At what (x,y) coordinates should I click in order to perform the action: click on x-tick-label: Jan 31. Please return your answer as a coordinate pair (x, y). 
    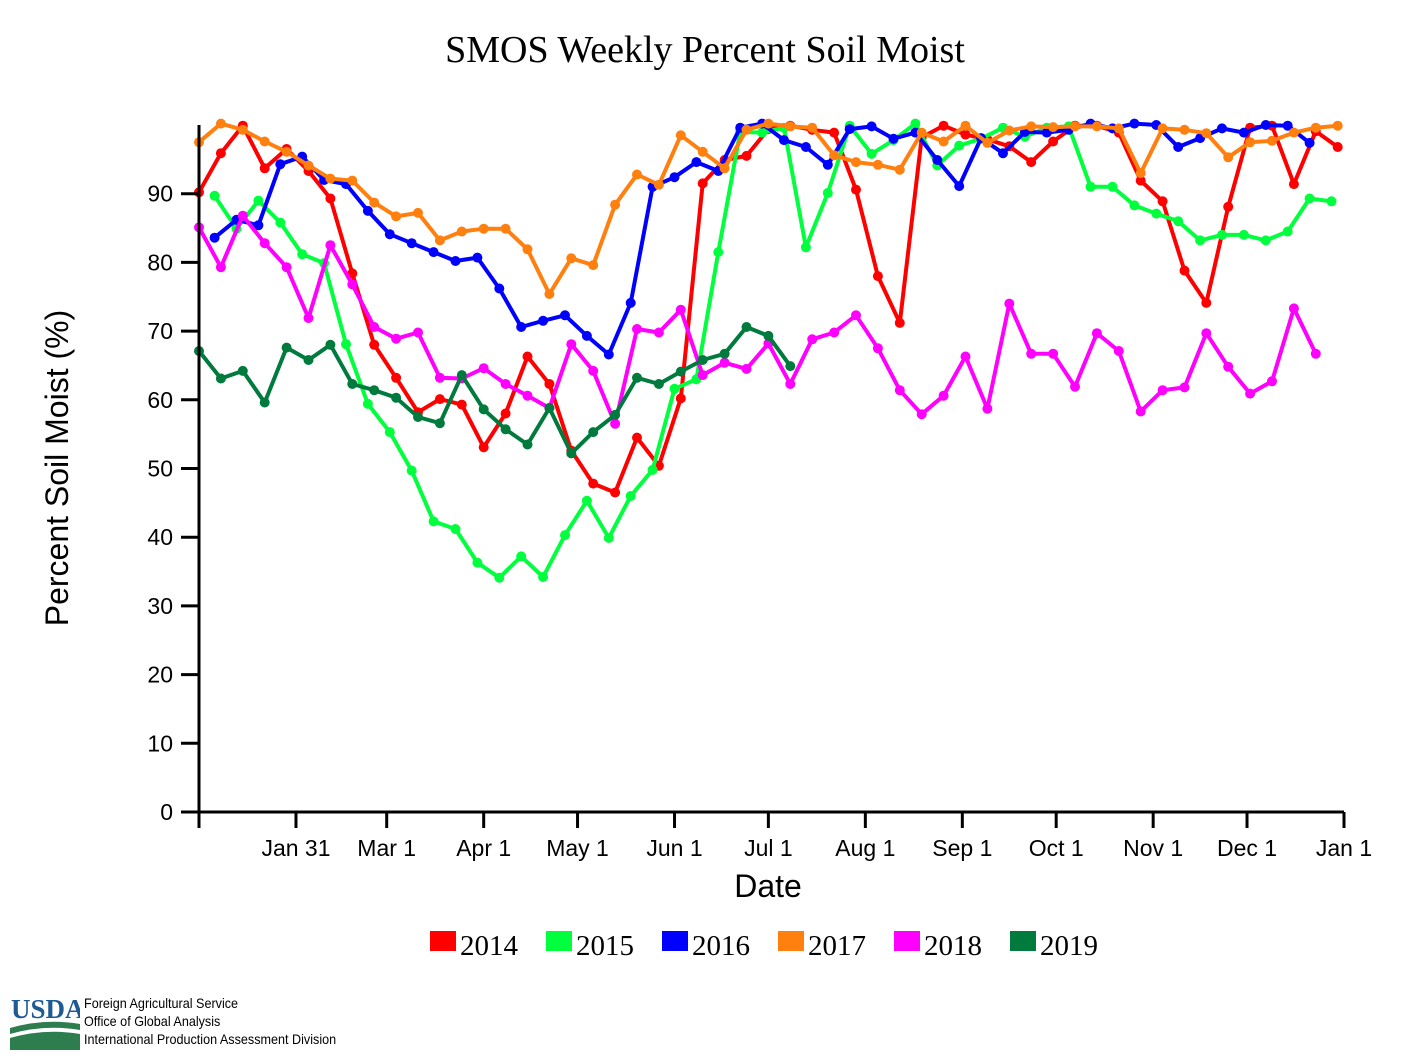
    Looking at the image, I should click on (295, 848).